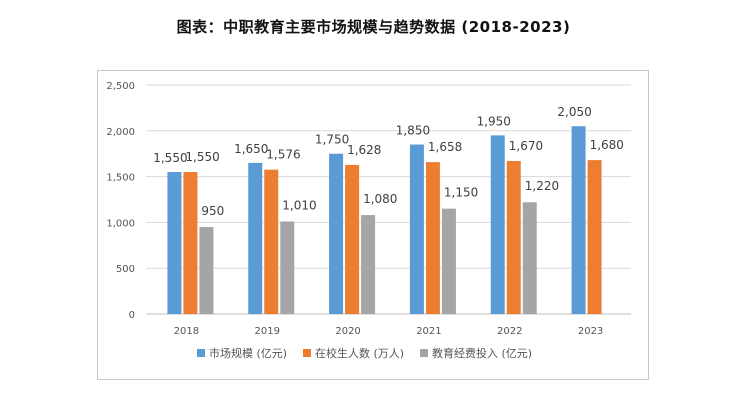 This screenshot has height=411, width=747. What do you see at coordinates (132, 315) in the screenshot?
I see `y-tick-label: 0` at bounding box center [132, 315].